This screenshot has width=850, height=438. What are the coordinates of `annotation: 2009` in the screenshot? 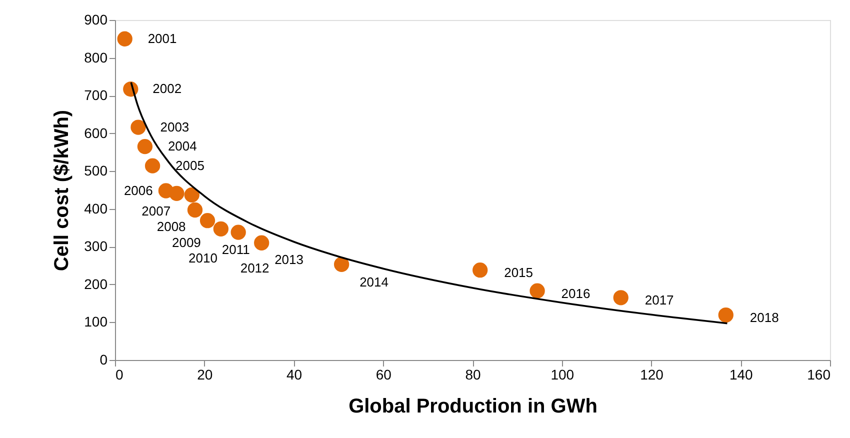 It's located at (186, 242).